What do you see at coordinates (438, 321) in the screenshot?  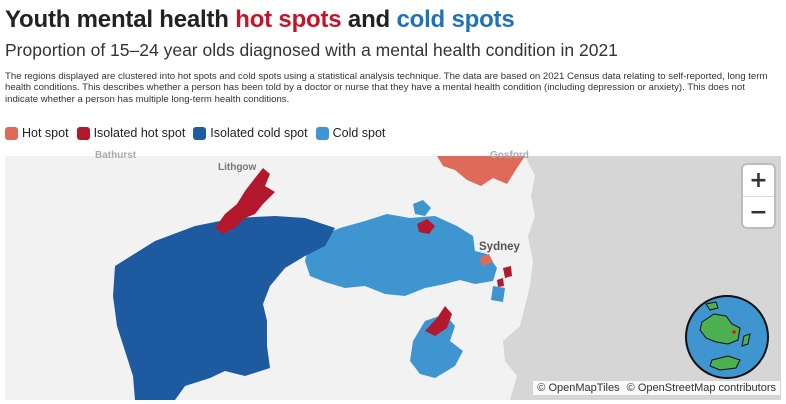 I see `region-isolated-hot-spot-south` at bounding box center [438, 321].